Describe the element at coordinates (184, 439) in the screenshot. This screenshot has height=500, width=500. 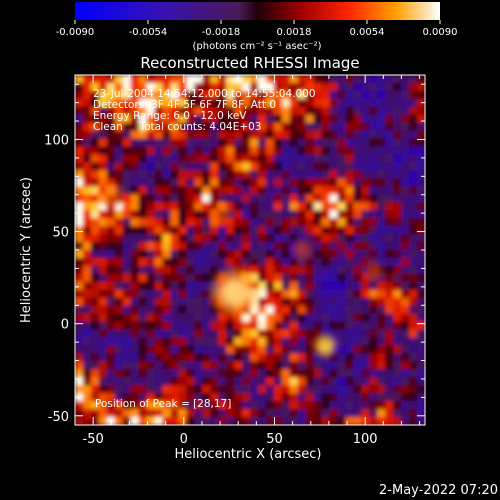
I see `x-tick-label: 0` at that location.